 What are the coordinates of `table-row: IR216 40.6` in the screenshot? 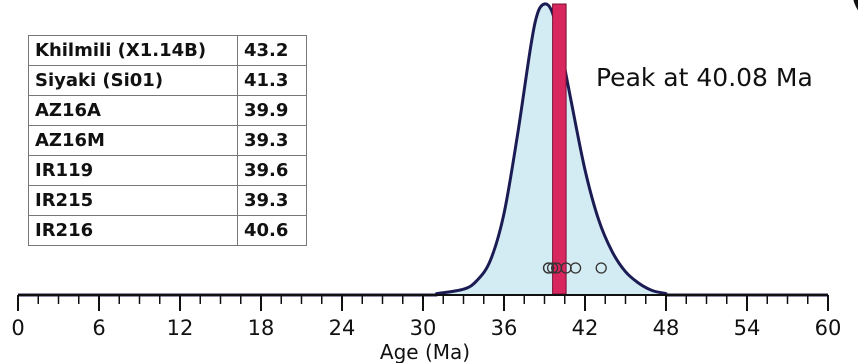 It's located at (167, 230).